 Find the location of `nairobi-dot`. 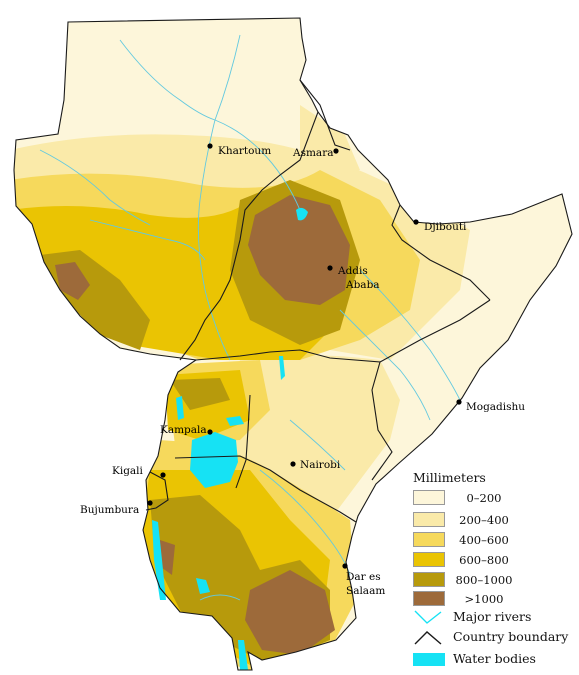

nairobi-dot is located at coordinates (293, 464).